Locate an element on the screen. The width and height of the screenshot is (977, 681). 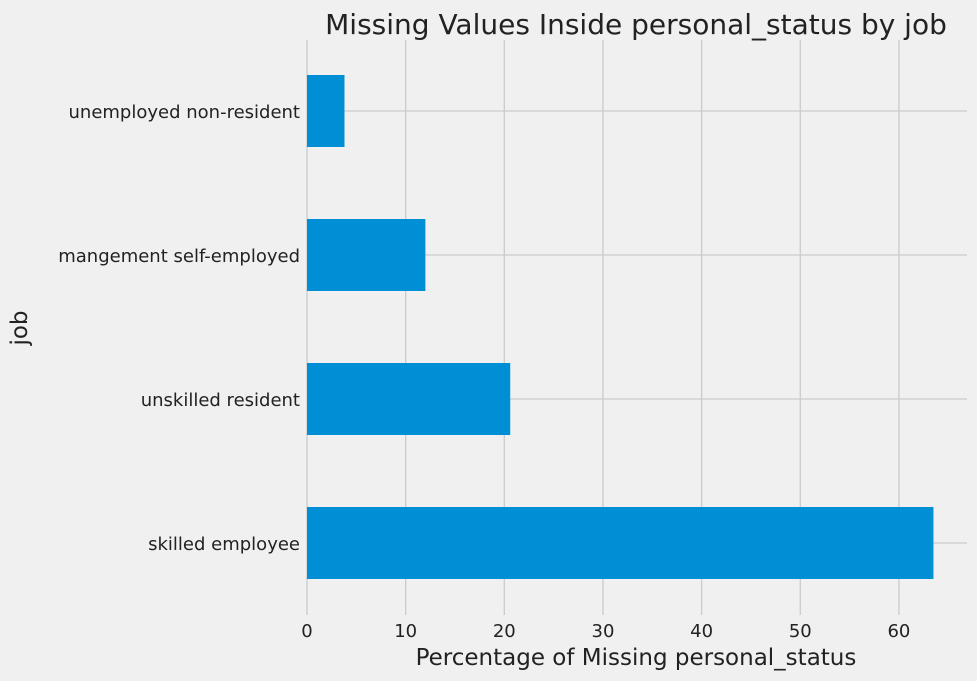
x-tick-label: 30 is located at coordinates (603, 631).